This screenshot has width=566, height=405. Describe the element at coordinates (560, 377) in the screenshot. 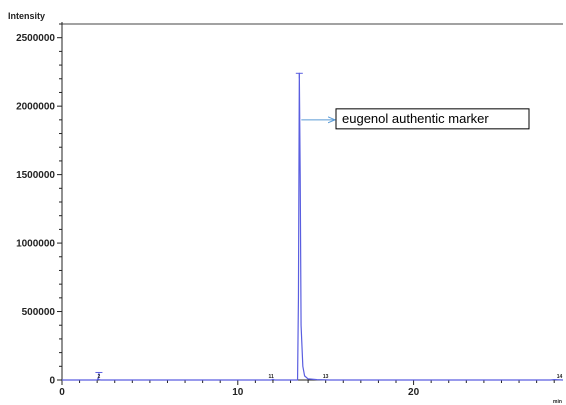

I see `peak-number-label: 14` at that location.